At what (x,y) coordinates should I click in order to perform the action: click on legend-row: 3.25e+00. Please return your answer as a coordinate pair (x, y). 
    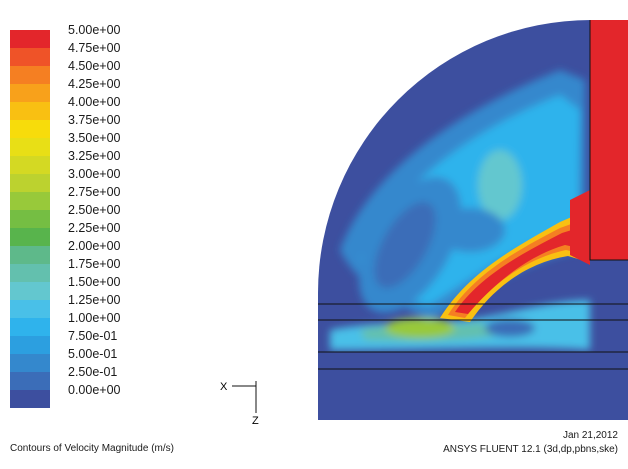
    Looking at the image, I should click on (110, 161).